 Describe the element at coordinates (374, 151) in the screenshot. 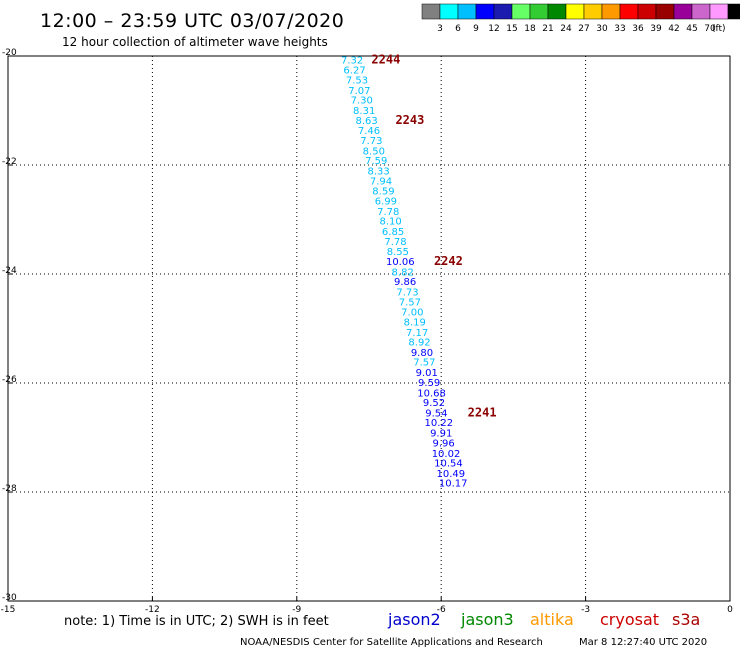

I see `wave-height-label: 8.50` at that location.